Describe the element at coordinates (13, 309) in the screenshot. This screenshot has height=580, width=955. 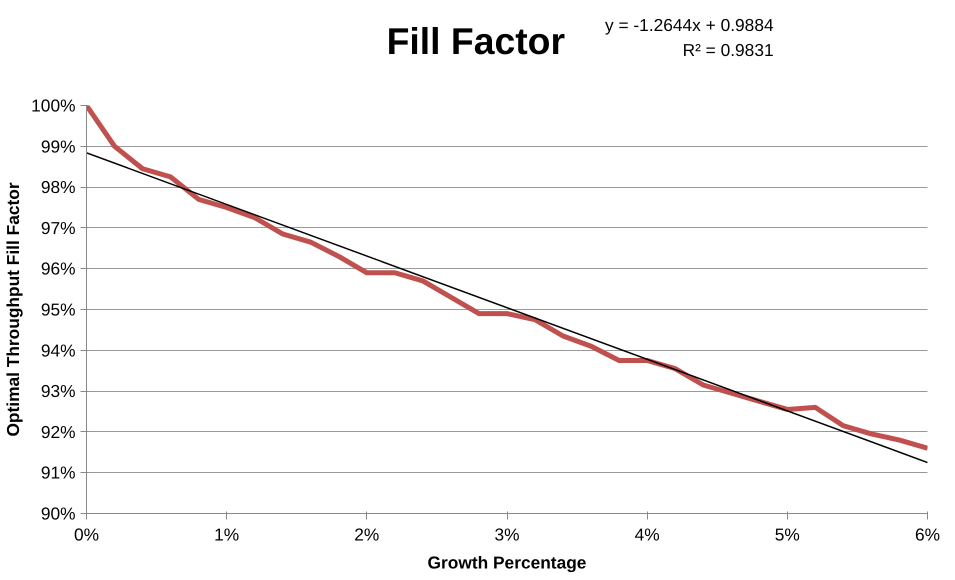
I see `y-axis-title: Optimal Throughput Fill Factor` at that location.